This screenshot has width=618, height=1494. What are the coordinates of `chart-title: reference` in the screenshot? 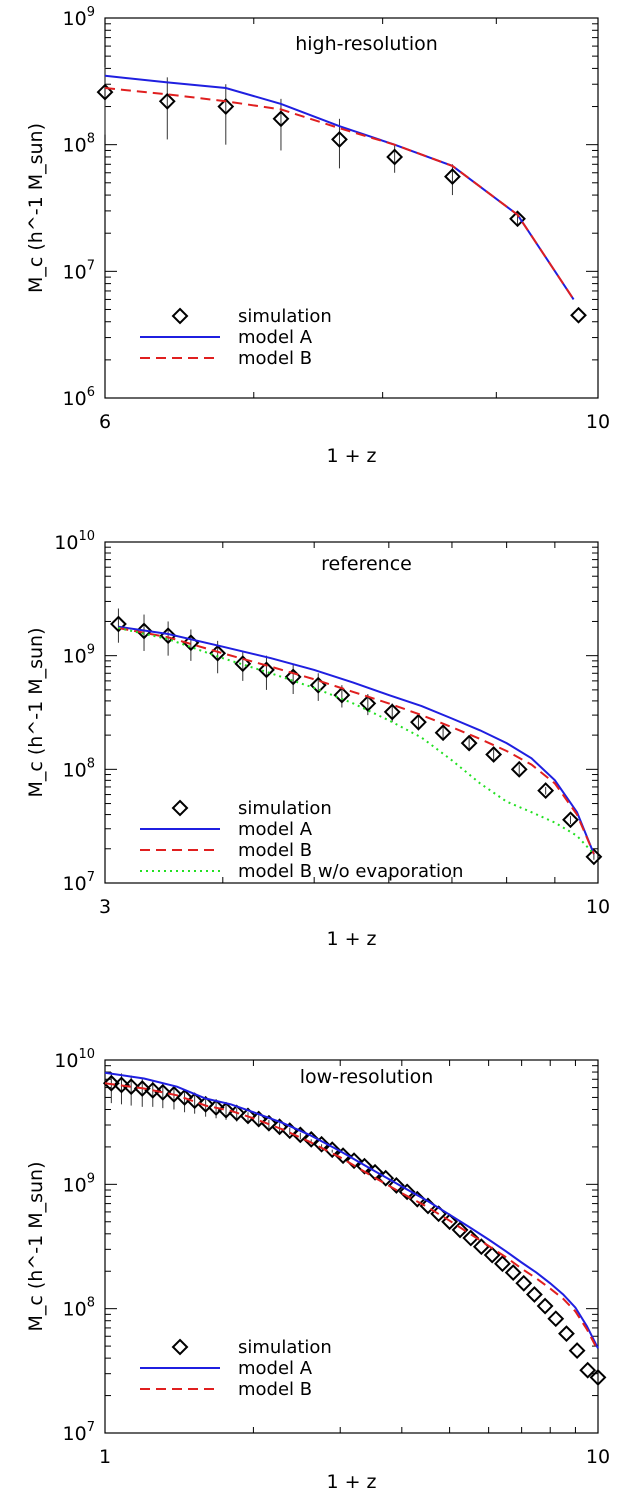 It's located at (366, 564).